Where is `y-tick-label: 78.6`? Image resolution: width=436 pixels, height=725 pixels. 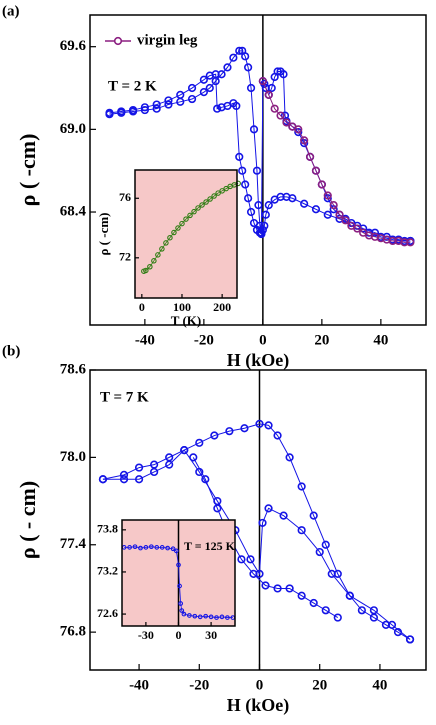
y-tick-label: 78.6 is located at coordinates (73, 369).